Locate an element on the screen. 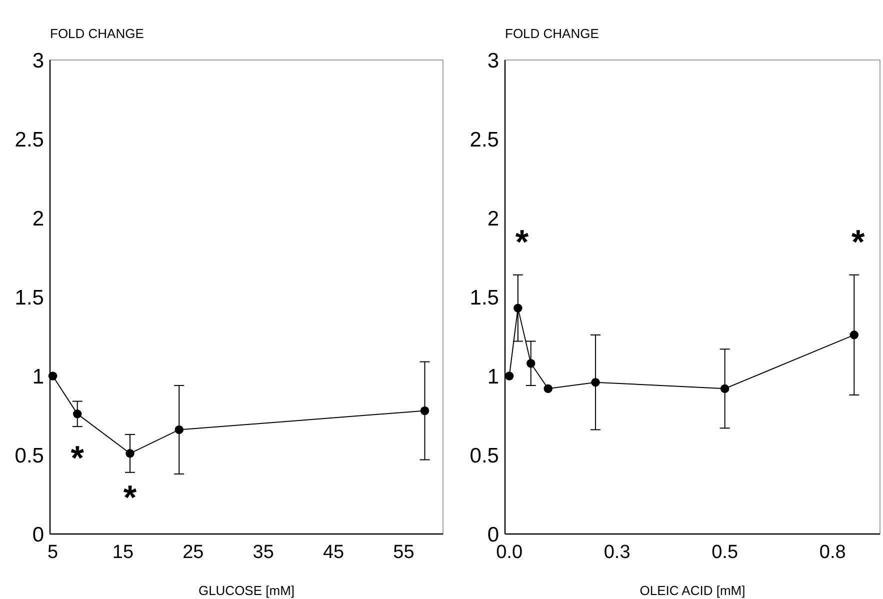 The width and height of the screenshot is (883, 599). x-tick-label: 55 is located at coordinates (403, 552).